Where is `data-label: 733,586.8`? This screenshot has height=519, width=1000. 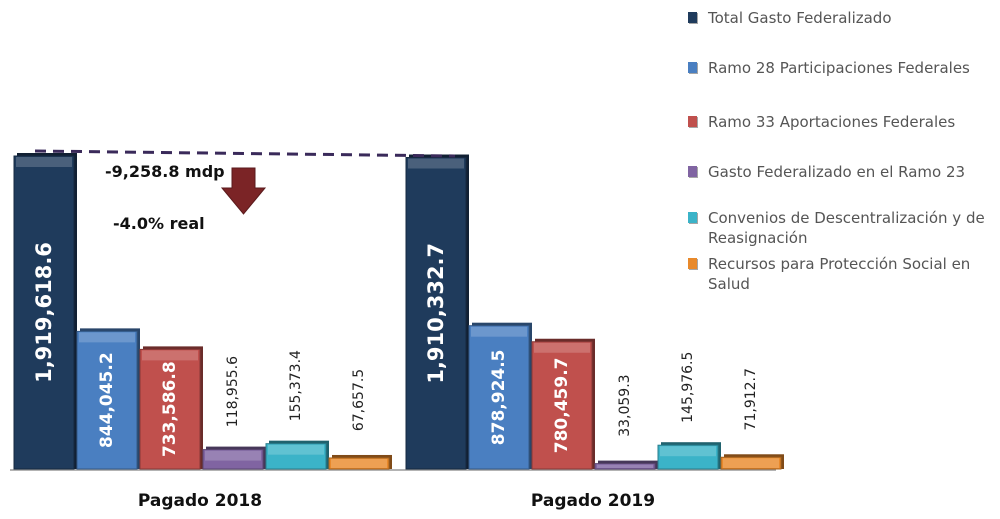
data-label: 733,586.8 is located at coordinates (170, 409).